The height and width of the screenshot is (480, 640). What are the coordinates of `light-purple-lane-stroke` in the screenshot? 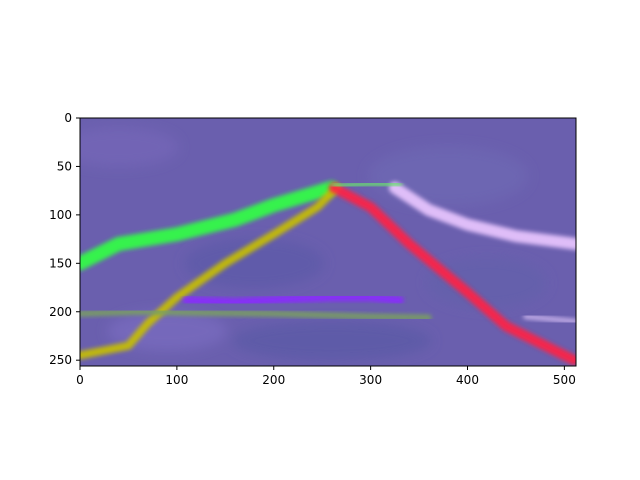 It's located at (482, 215).